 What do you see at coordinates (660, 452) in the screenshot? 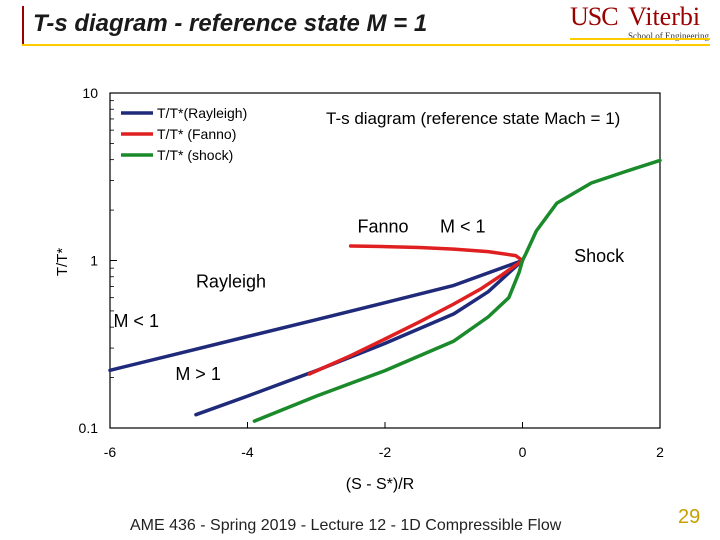
I see `x-tick-label: 2` at bounding box center [660, 452].